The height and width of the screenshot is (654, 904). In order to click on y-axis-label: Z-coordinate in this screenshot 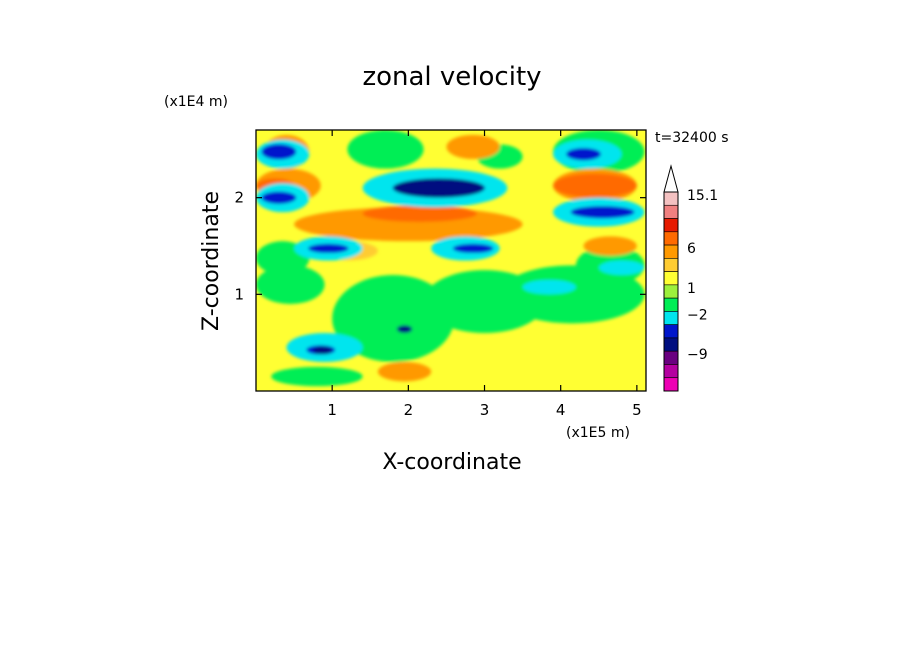, I will do `click(211, 261)`.